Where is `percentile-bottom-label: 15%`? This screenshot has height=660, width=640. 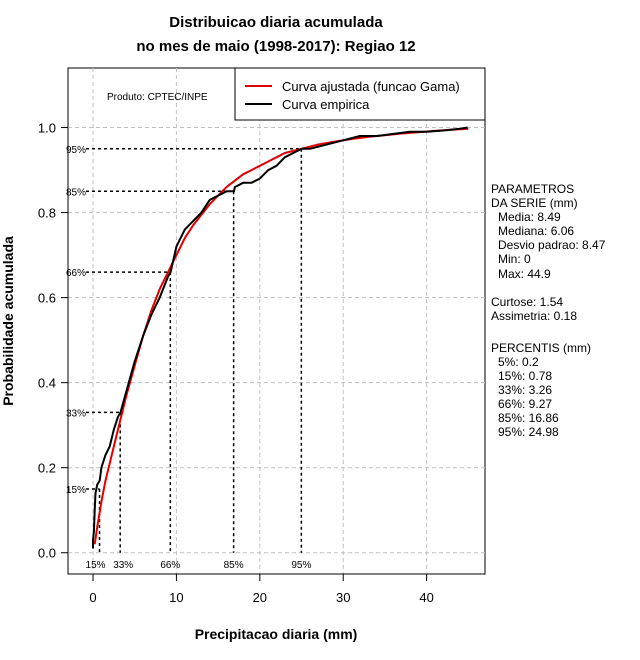
percentile-bottom-label: 15% is located at coordinates (96, 565).